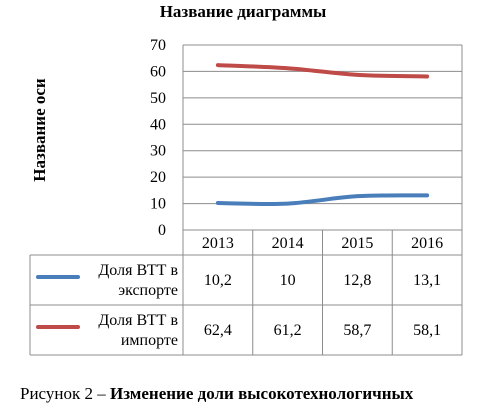 The width and height of the screenshot is (483, 412). I want to click on y-tick-label: 10, so click(158, 204).